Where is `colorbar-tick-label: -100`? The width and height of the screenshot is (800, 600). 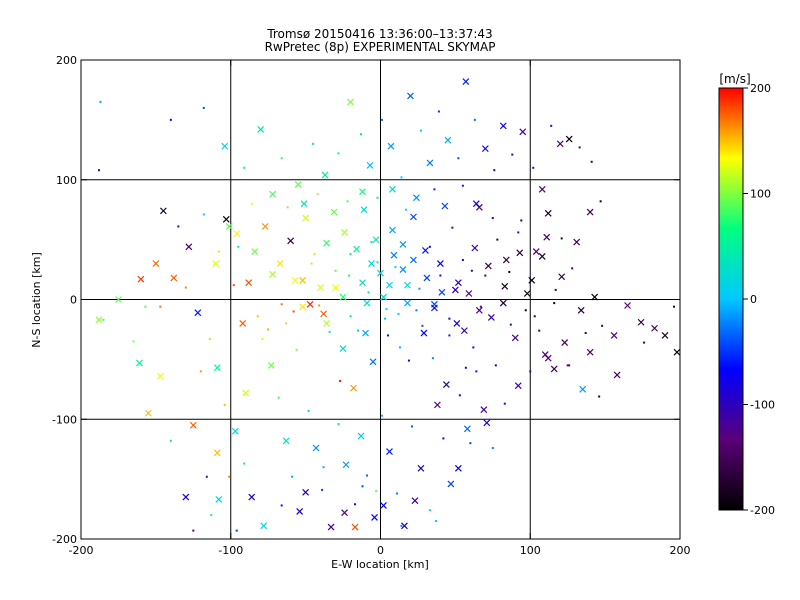
colorbar-tick-label: -100 is located at coordinates (762, 405).